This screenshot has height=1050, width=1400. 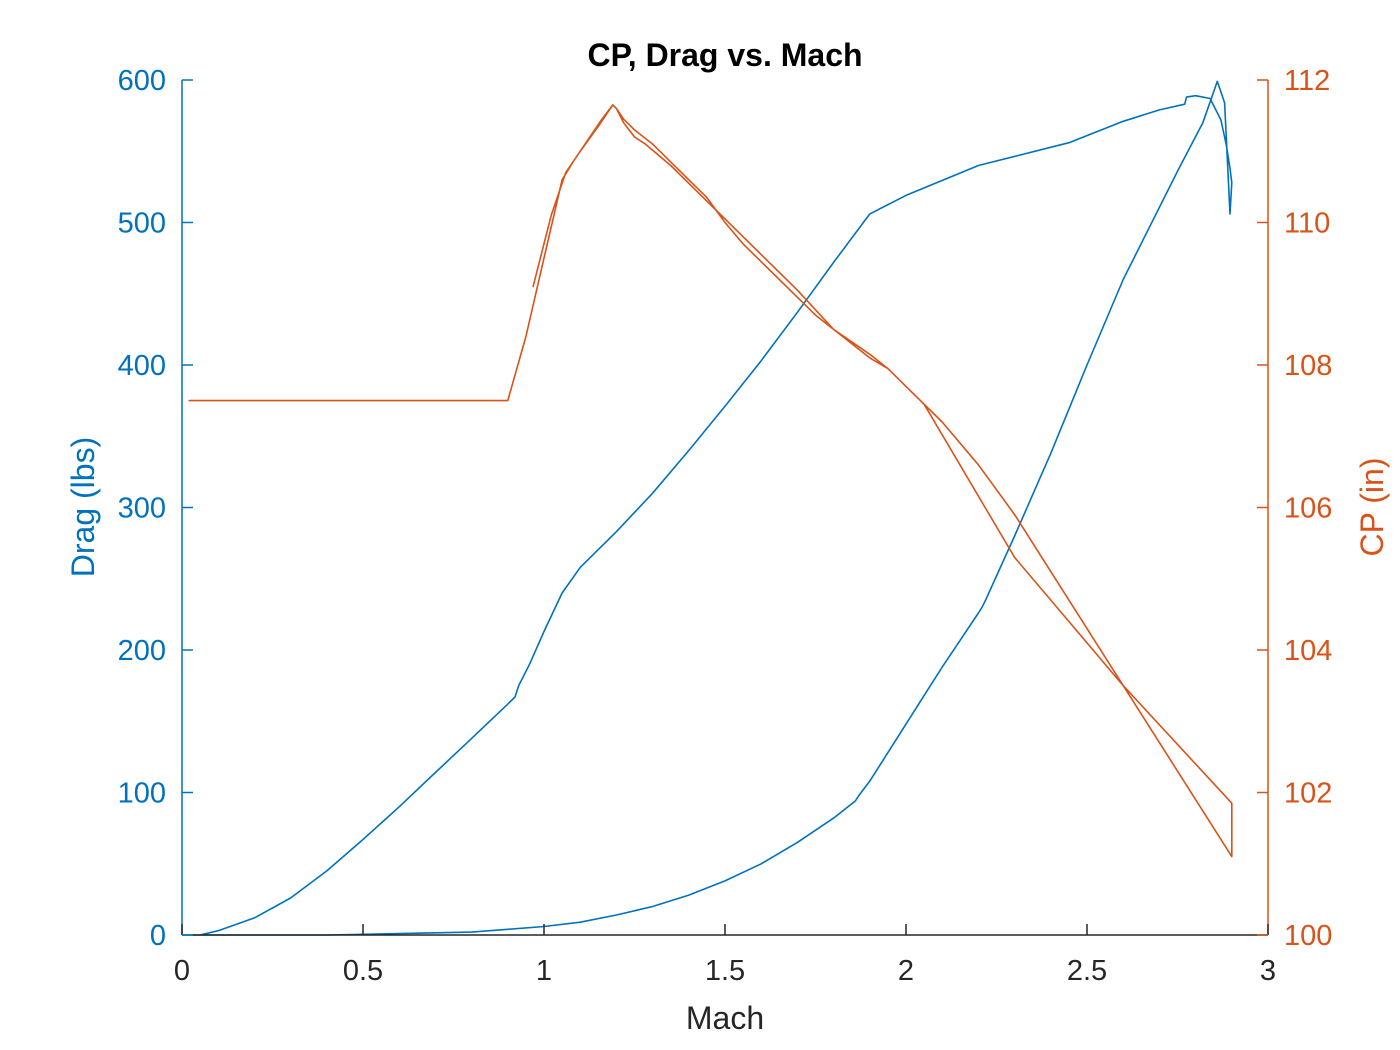 I want to click on left-y-tick-label: 500, so click(x=142, y=224).